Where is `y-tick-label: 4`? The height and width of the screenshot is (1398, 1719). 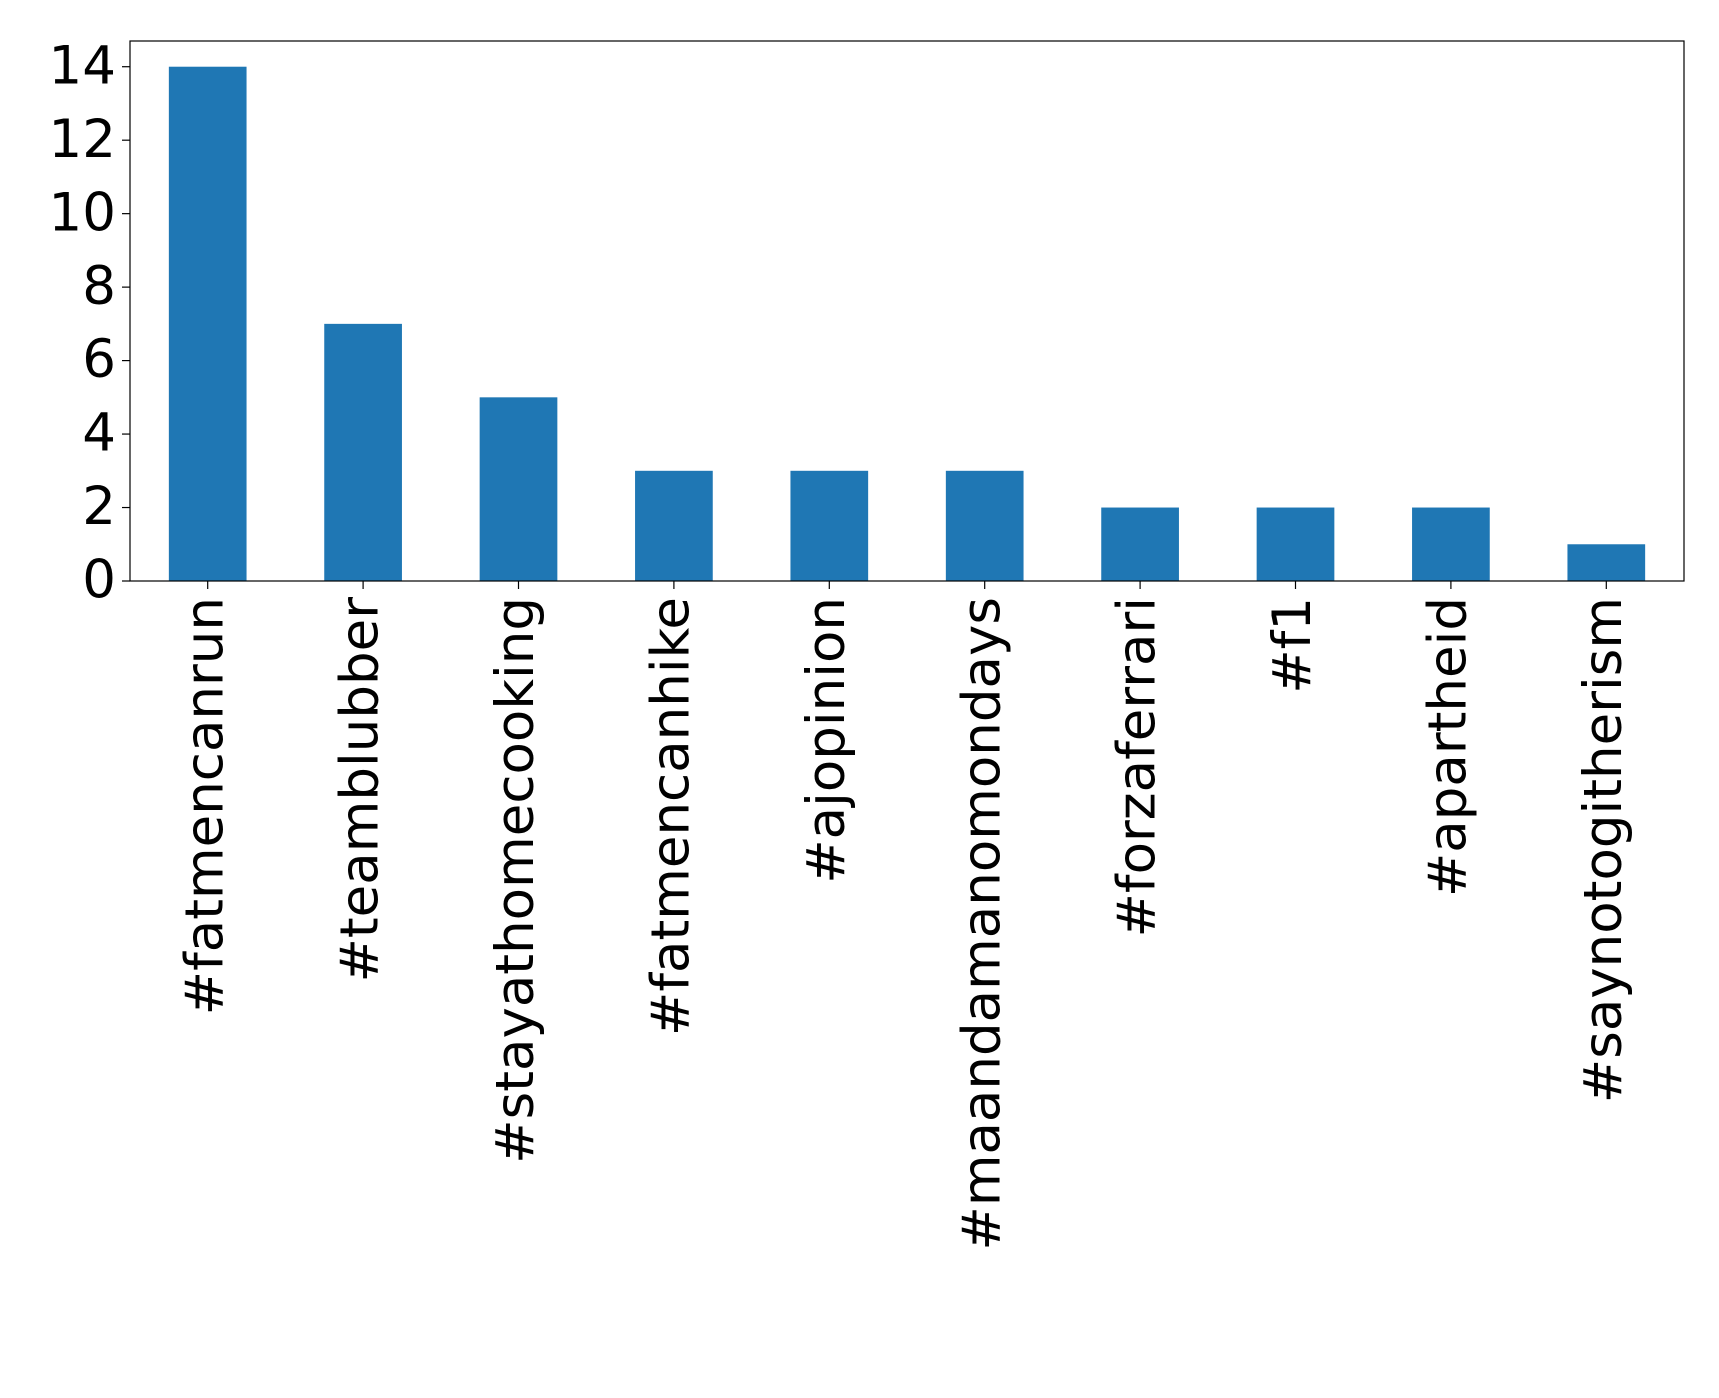 y-tick-label: 4 is located at coordinates (99, 433).